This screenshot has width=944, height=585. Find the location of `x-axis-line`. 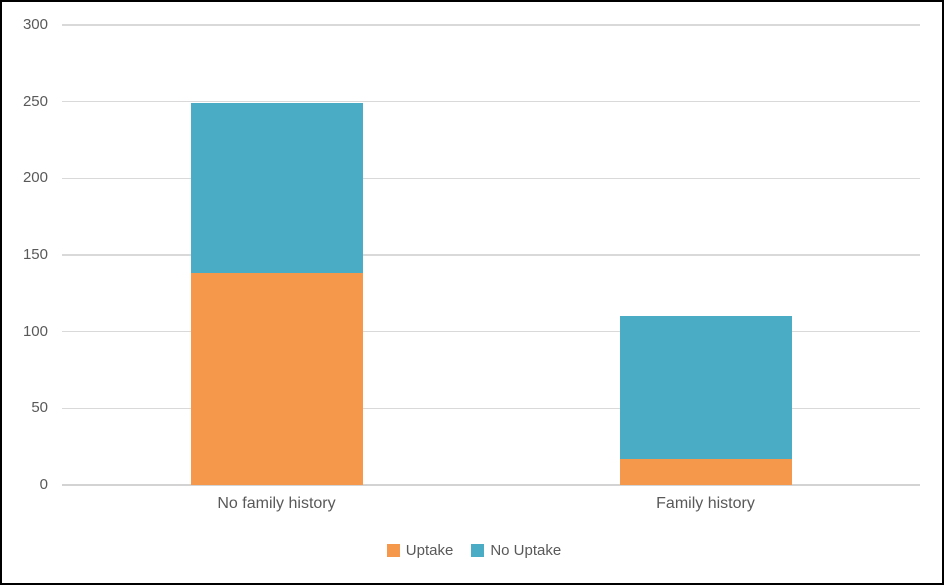

x-axis-line is located at coordinates (491, 485).